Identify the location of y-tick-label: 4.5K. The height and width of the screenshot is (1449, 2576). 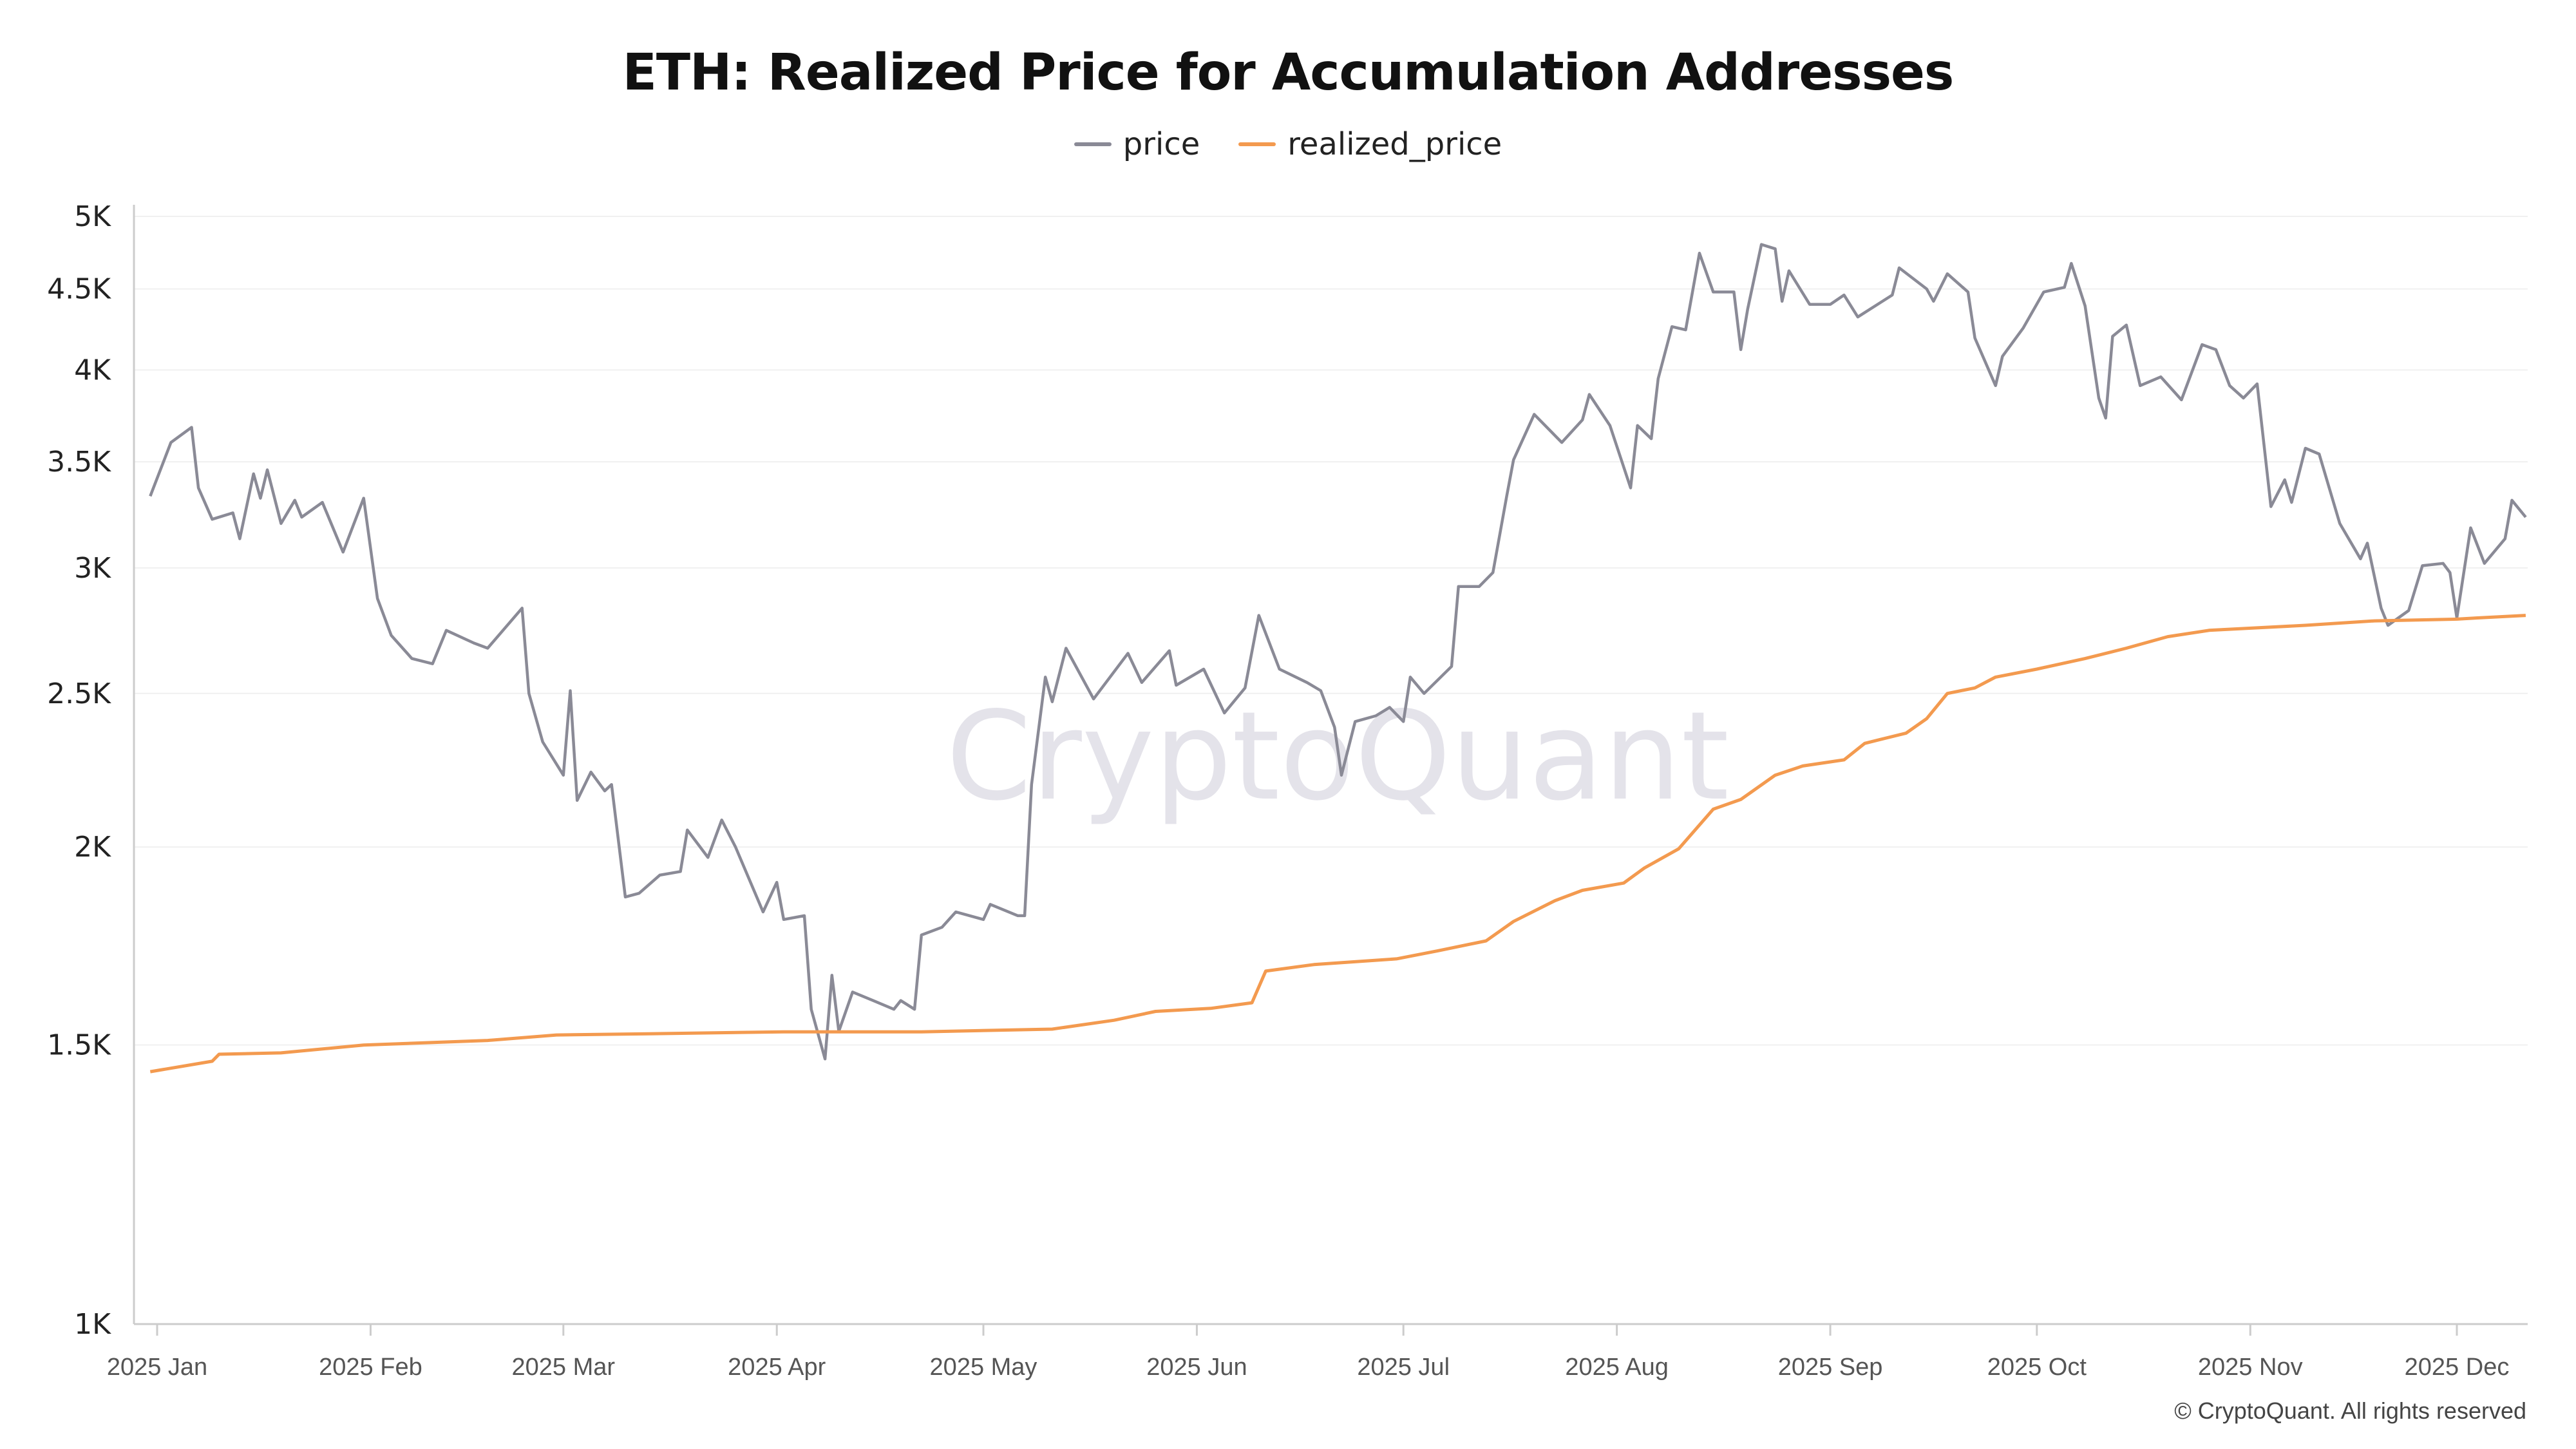
(79, 289).